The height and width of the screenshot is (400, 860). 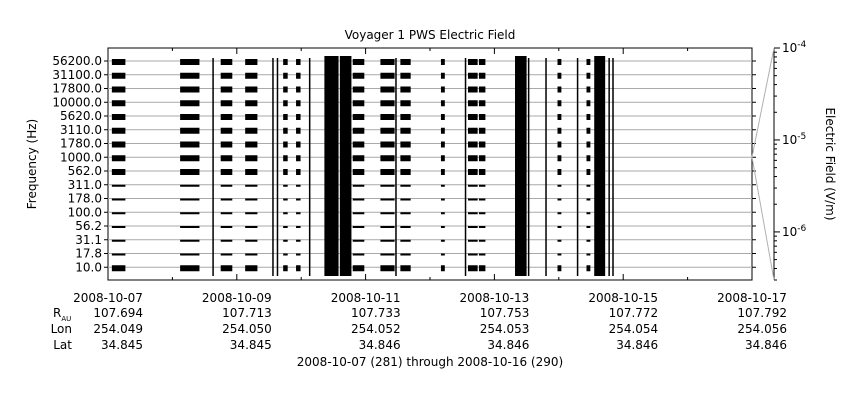 I want to click on y-tick-label: 17800.0, so click(x=77, y=89).